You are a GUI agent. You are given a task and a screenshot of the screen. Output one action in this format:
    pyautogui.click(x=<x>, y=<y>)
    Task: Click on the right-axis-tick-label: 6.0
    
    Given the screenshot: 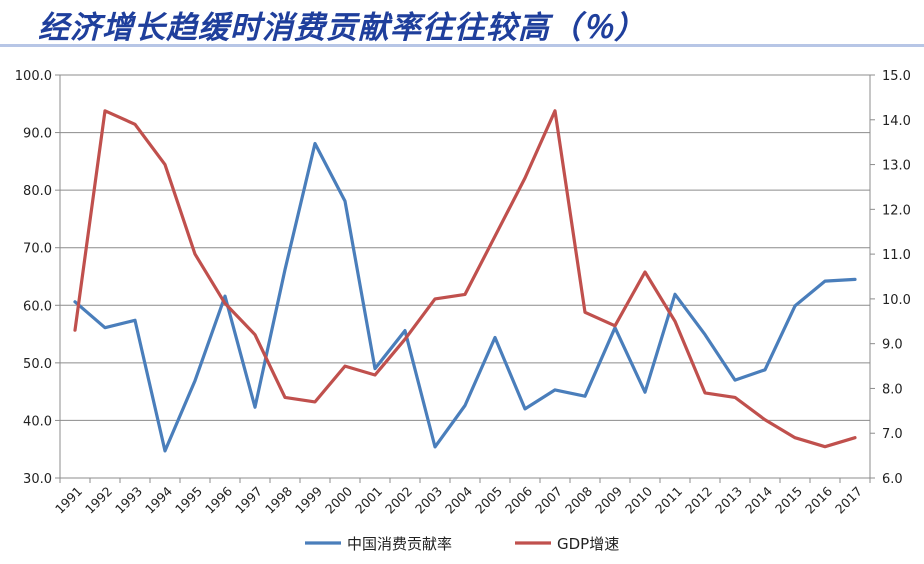 What is the action you would take?
    pyautogui.click(x=892, y=479)
    